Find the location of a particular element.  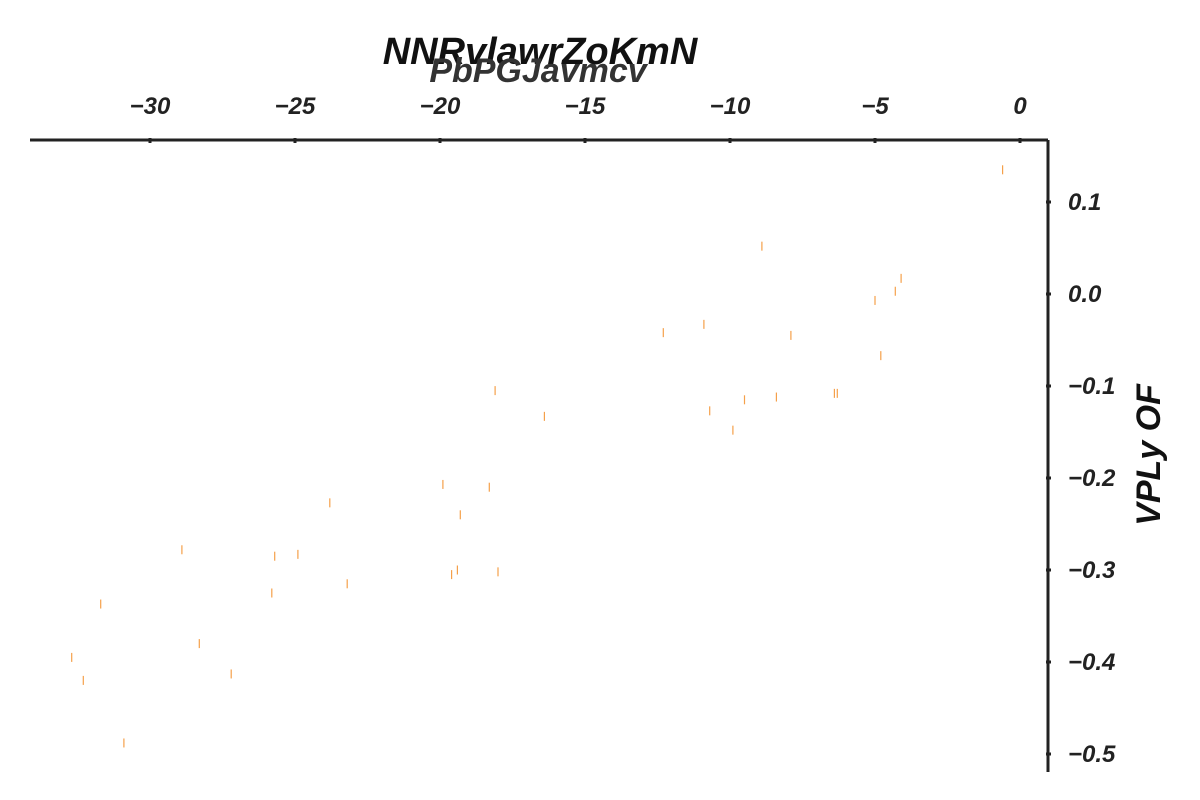

x-tick-label: −10 is located at coordinates (730, 106).